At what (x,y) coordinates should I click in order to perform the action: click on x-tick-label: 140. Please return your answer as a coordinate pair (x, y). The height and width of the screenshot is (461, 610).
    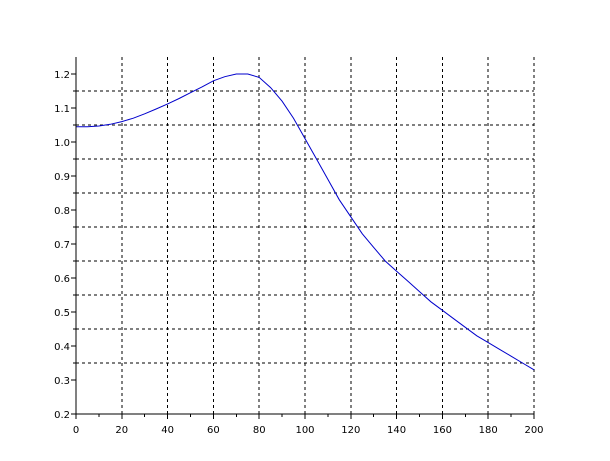
    Looking at the image, I should click on (396, 430).